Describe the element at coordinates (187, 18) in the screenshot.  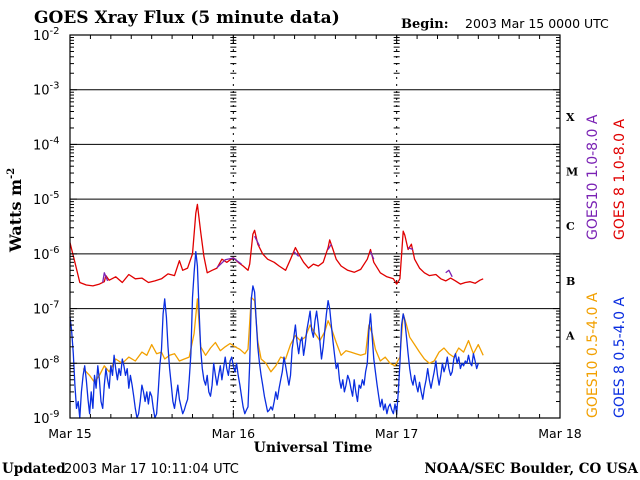
I see `chart-title: GOES Xray Flux (5 minute data)` at that location.